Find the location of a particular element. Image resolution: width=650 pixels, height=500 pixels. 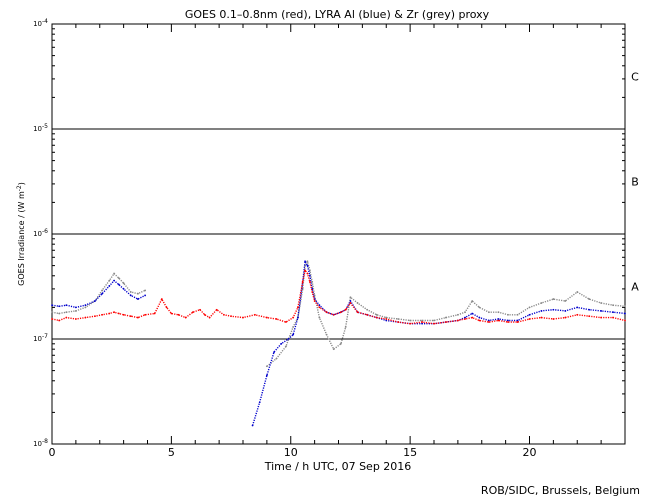

x-axis-label: Time / h UTC, 07 Sep 2016 is located at coordinates (338, 466).